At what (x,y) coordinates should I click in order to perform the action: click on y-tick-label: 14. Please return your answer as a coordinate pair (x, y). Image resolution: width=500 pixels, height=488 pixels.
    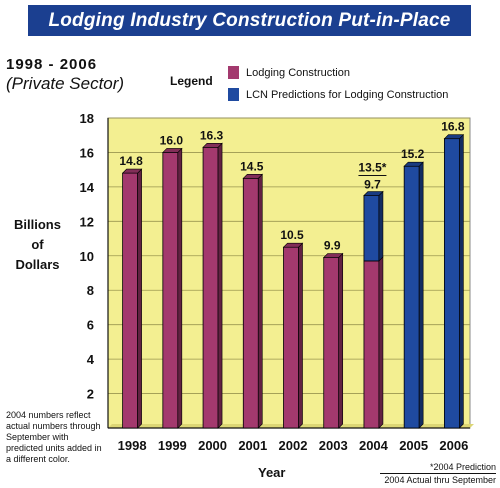
    Looking at the image, I should click on (87, 187).